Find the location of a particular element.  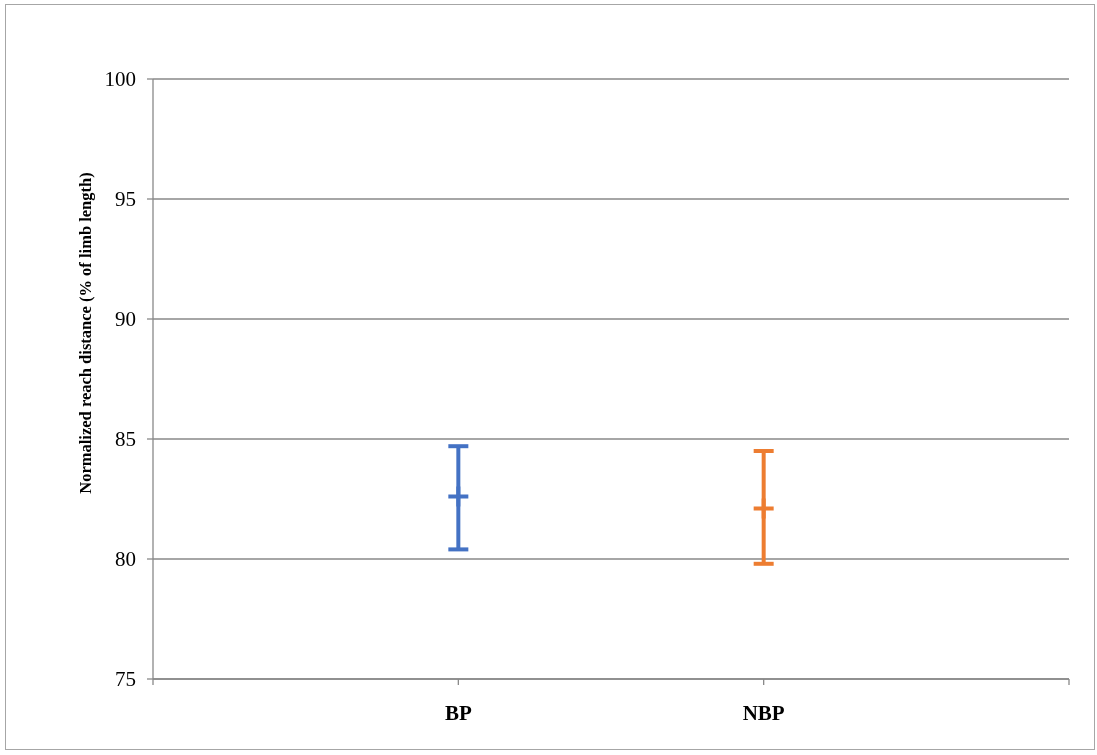

y-tick-label: 75 is located at coordinates (125, 679).